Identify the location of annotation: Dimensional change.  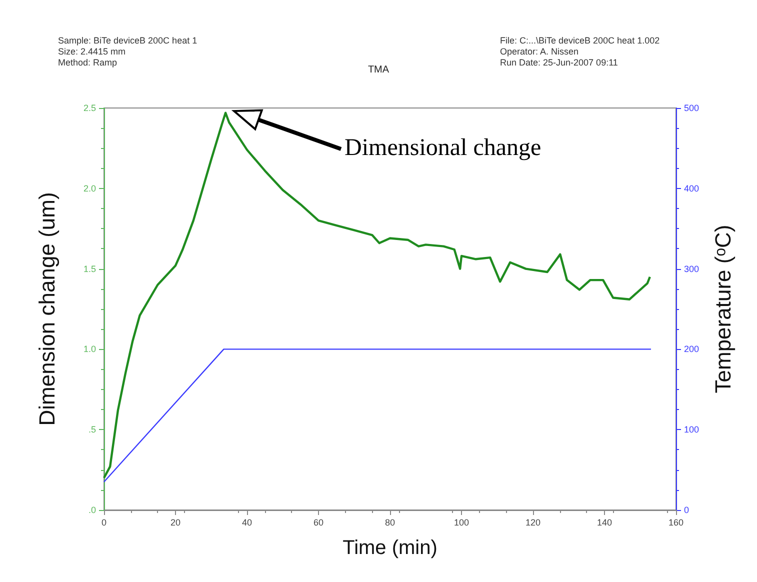
(443, 148).